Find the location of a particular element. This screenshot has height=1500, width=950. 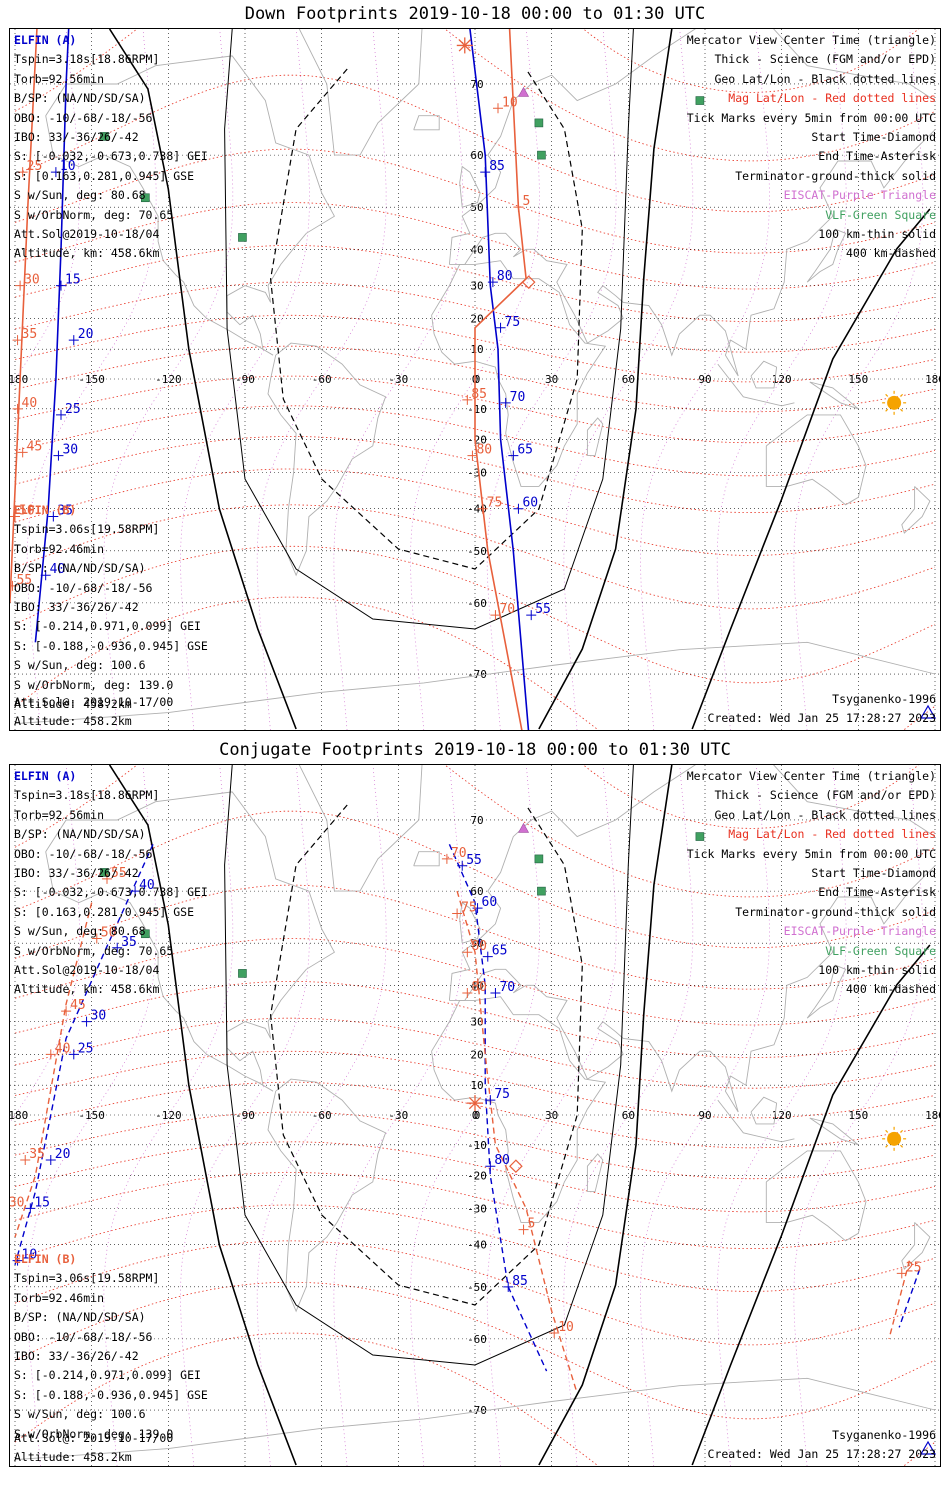

track-time-label: 75 is located at coordinates (502, 1094).